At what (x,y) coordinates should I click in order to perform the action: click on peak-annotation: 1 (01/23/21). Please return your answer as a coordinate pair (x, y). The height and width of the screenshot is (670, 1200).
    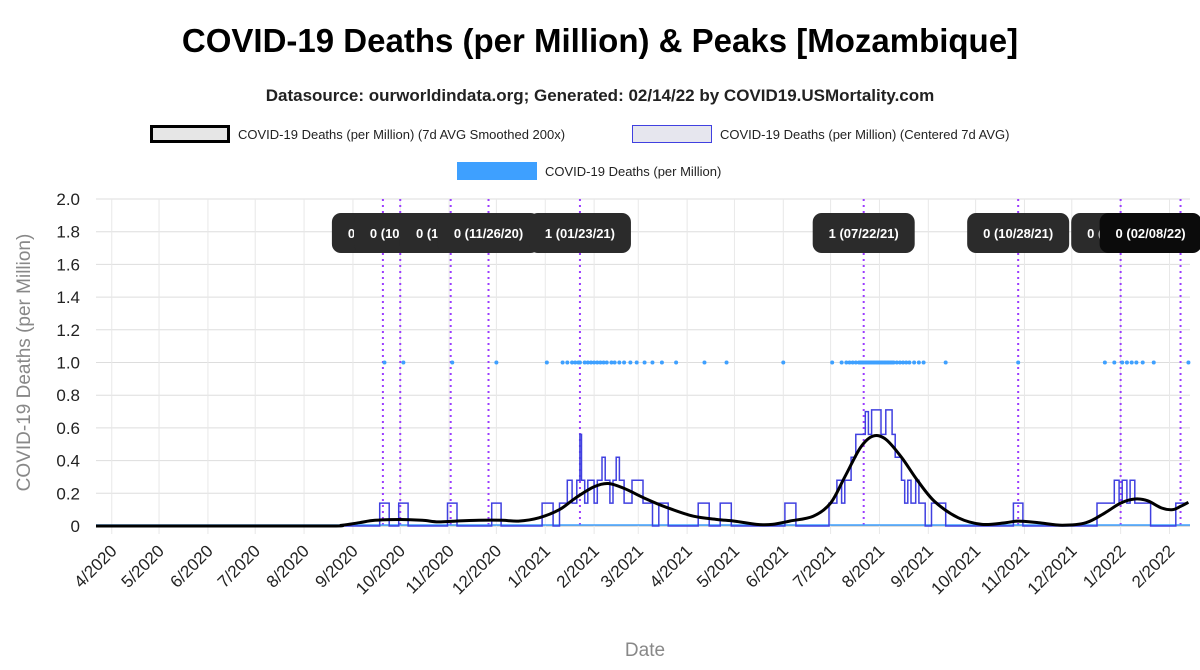
    Looking at the image, I should click on (579, 233).